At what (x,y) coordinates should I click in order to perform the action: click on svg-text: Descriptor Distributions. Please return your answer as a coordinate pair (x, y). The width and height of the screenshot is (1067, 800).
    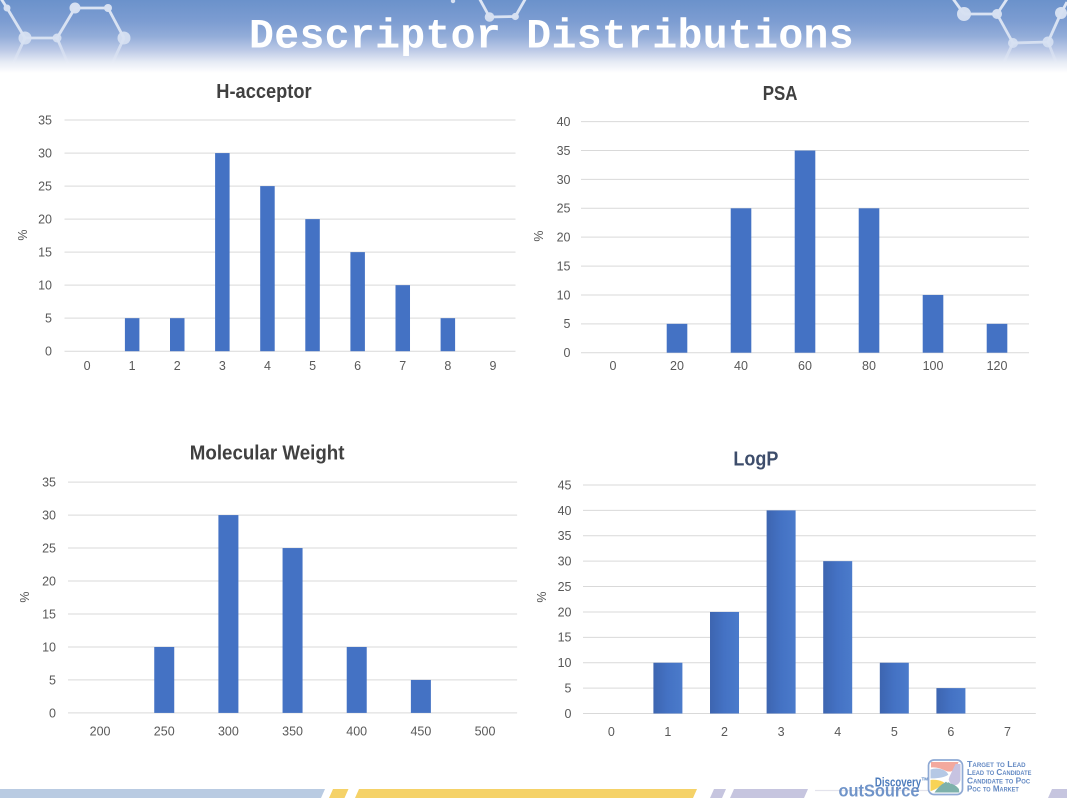
    Looking at the image, I should click on (551, 37).